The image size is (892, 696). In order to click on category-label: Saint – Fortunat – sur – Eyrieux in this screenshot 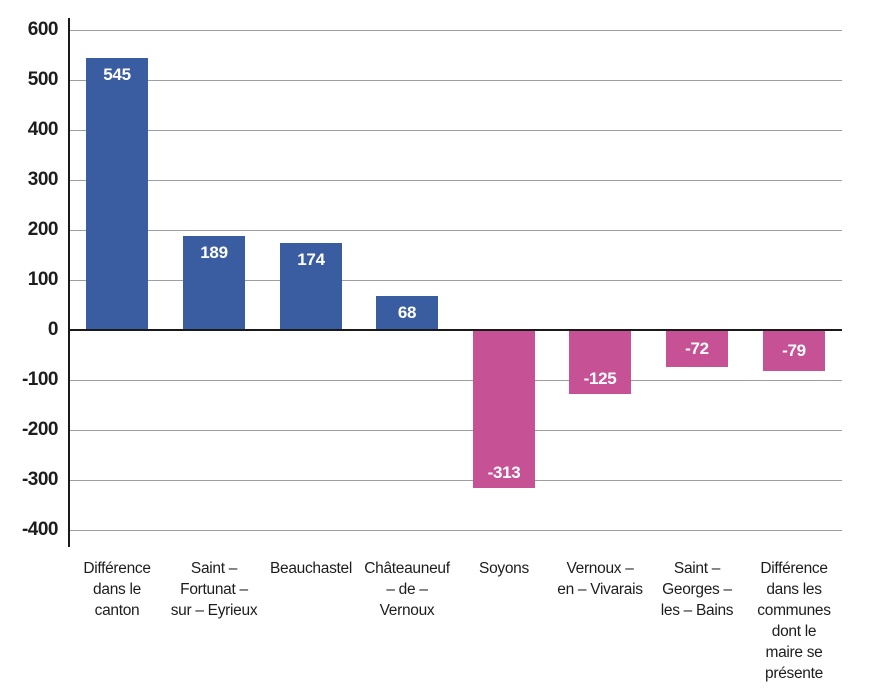, I will do `click(214, 589)`.